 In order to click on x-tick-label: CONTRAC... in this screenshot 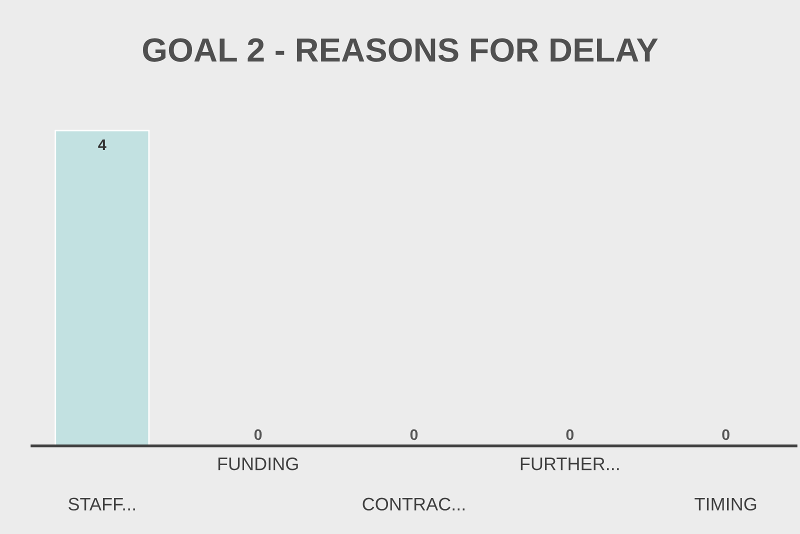, I will do `click(413, 504)`.